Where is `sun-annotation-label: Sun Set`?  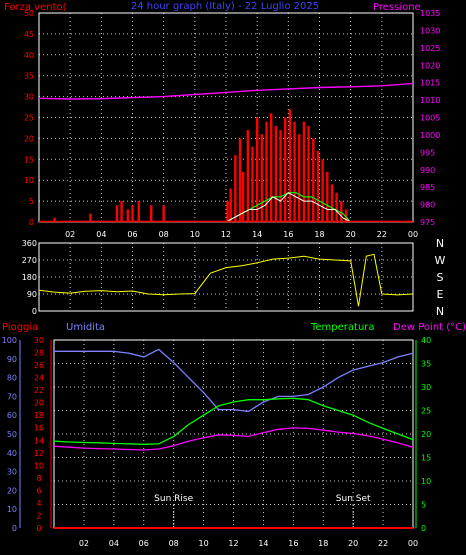
sun-annotation-label: Sun Set is located at coordinates (353, 499).